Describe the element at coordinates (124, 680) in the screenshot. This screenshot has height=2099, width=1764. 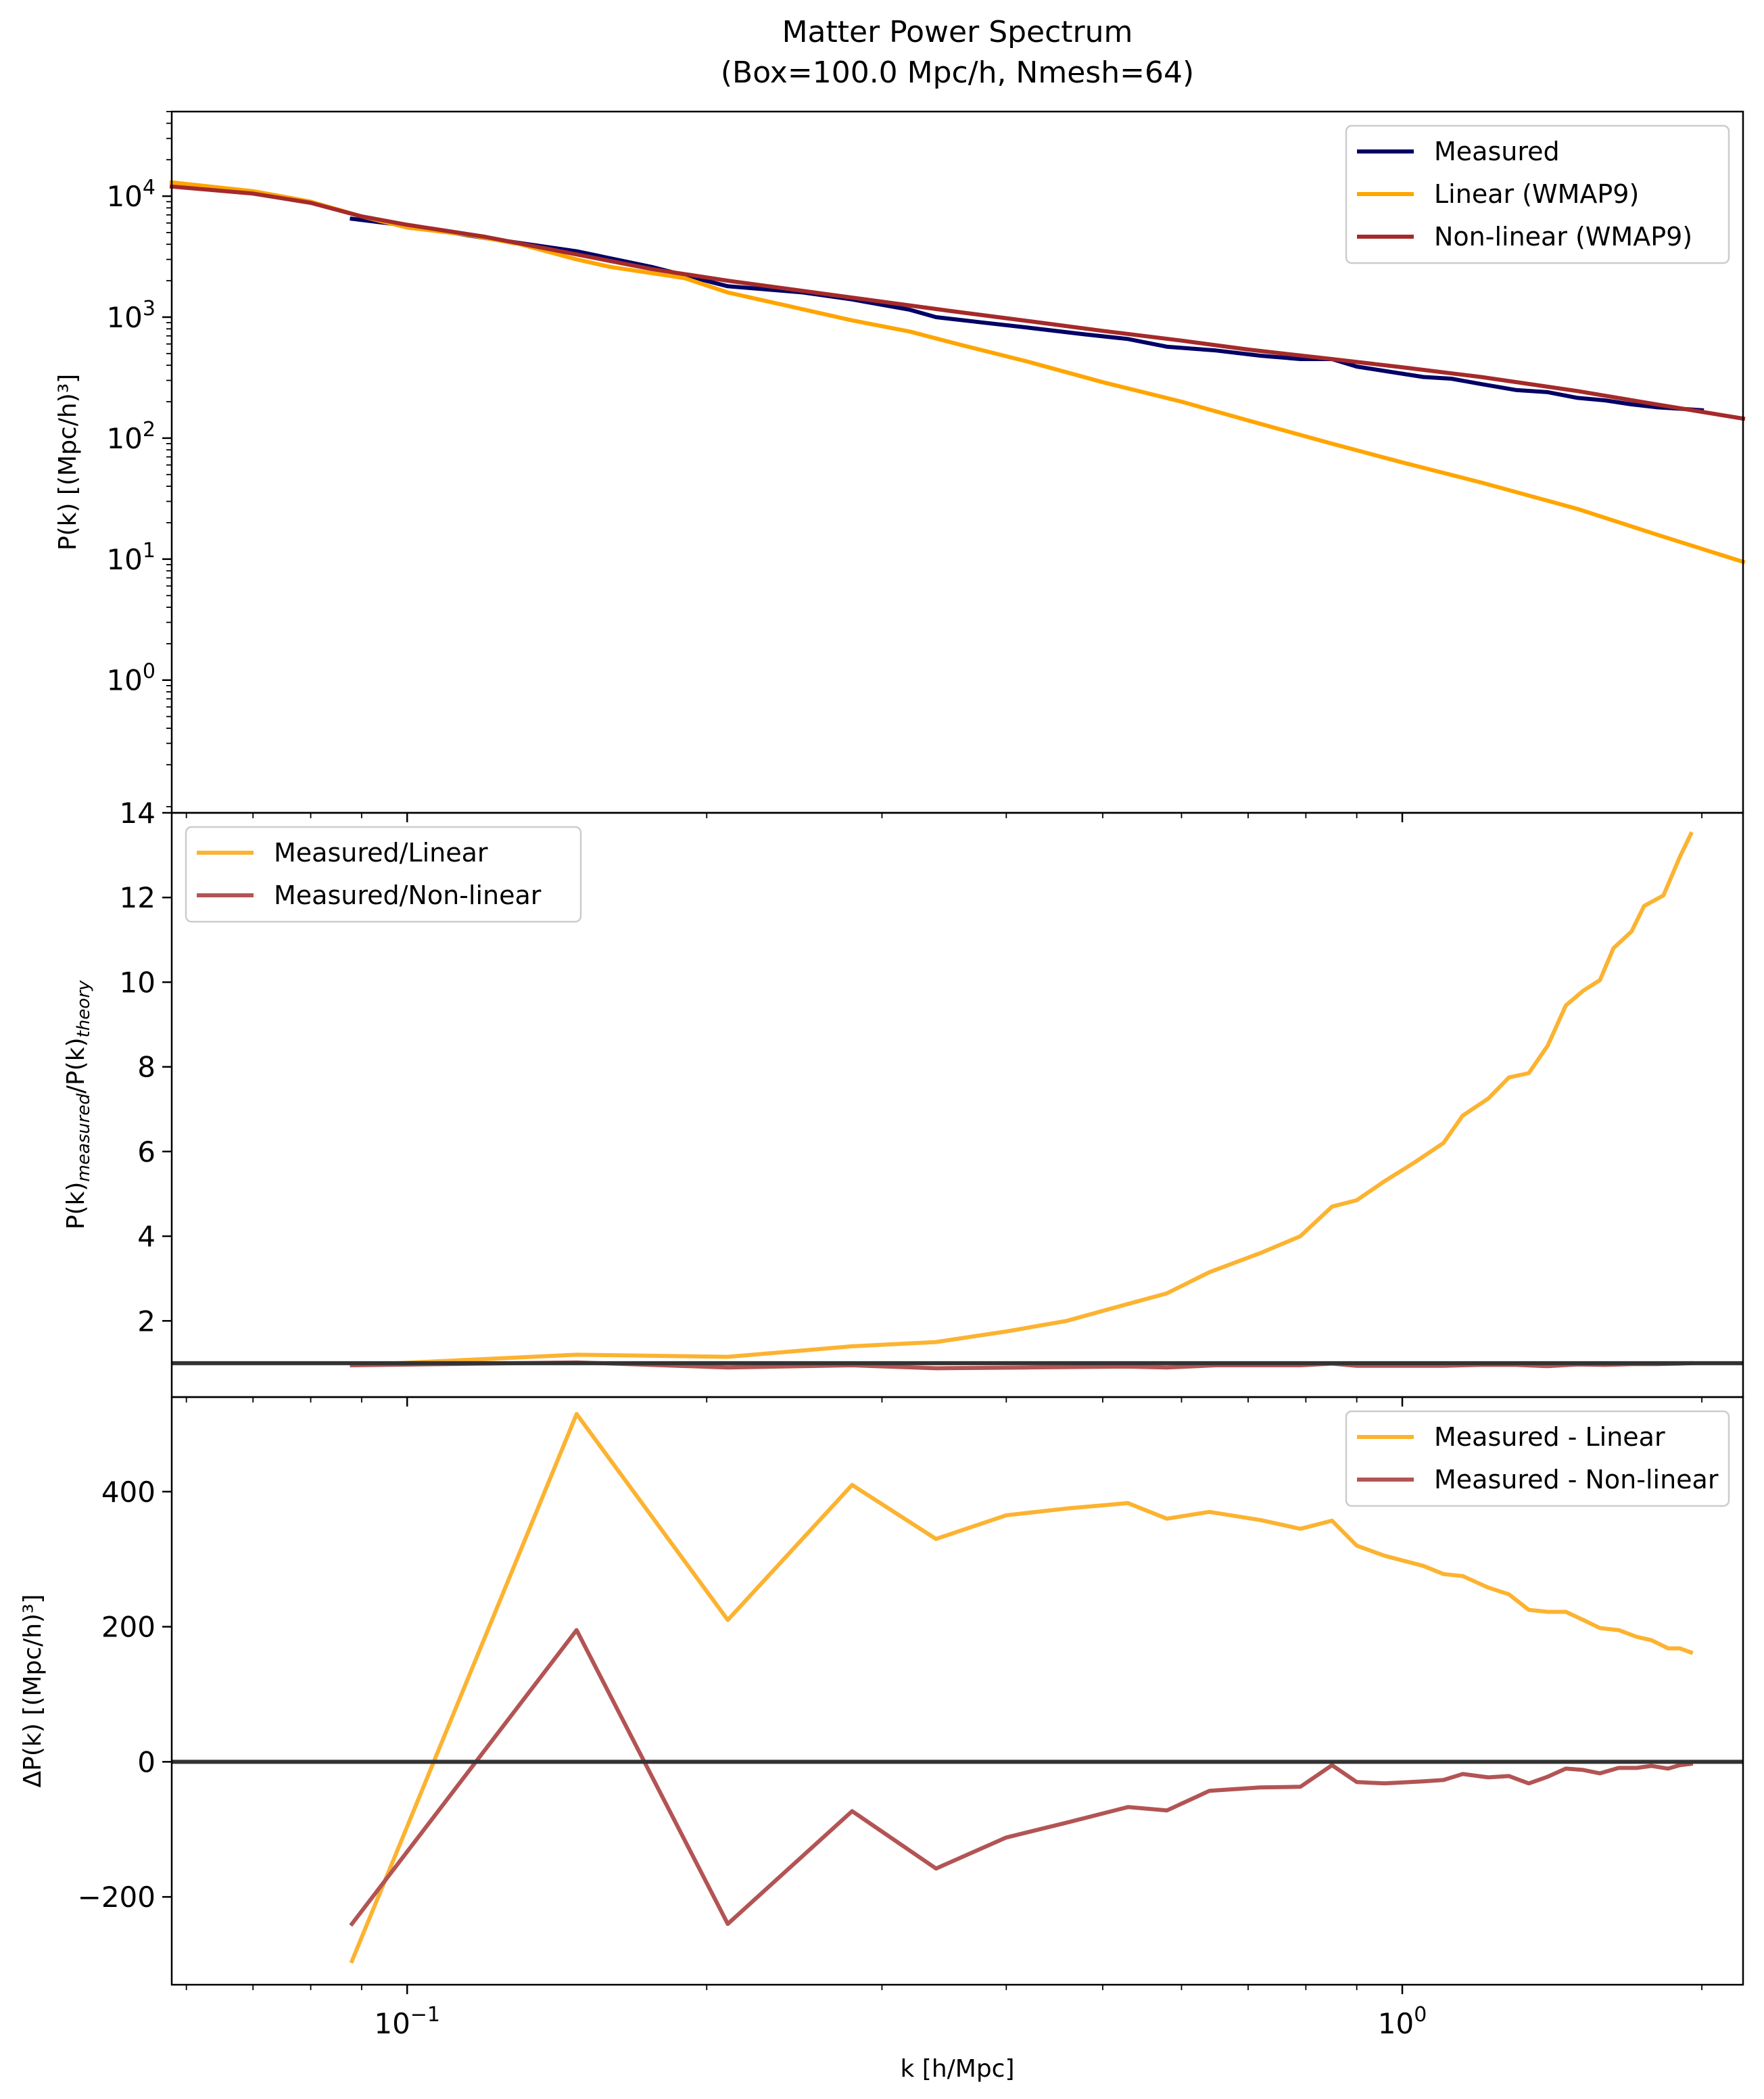
I see `y-tick-label-0-base: 10` at that location.